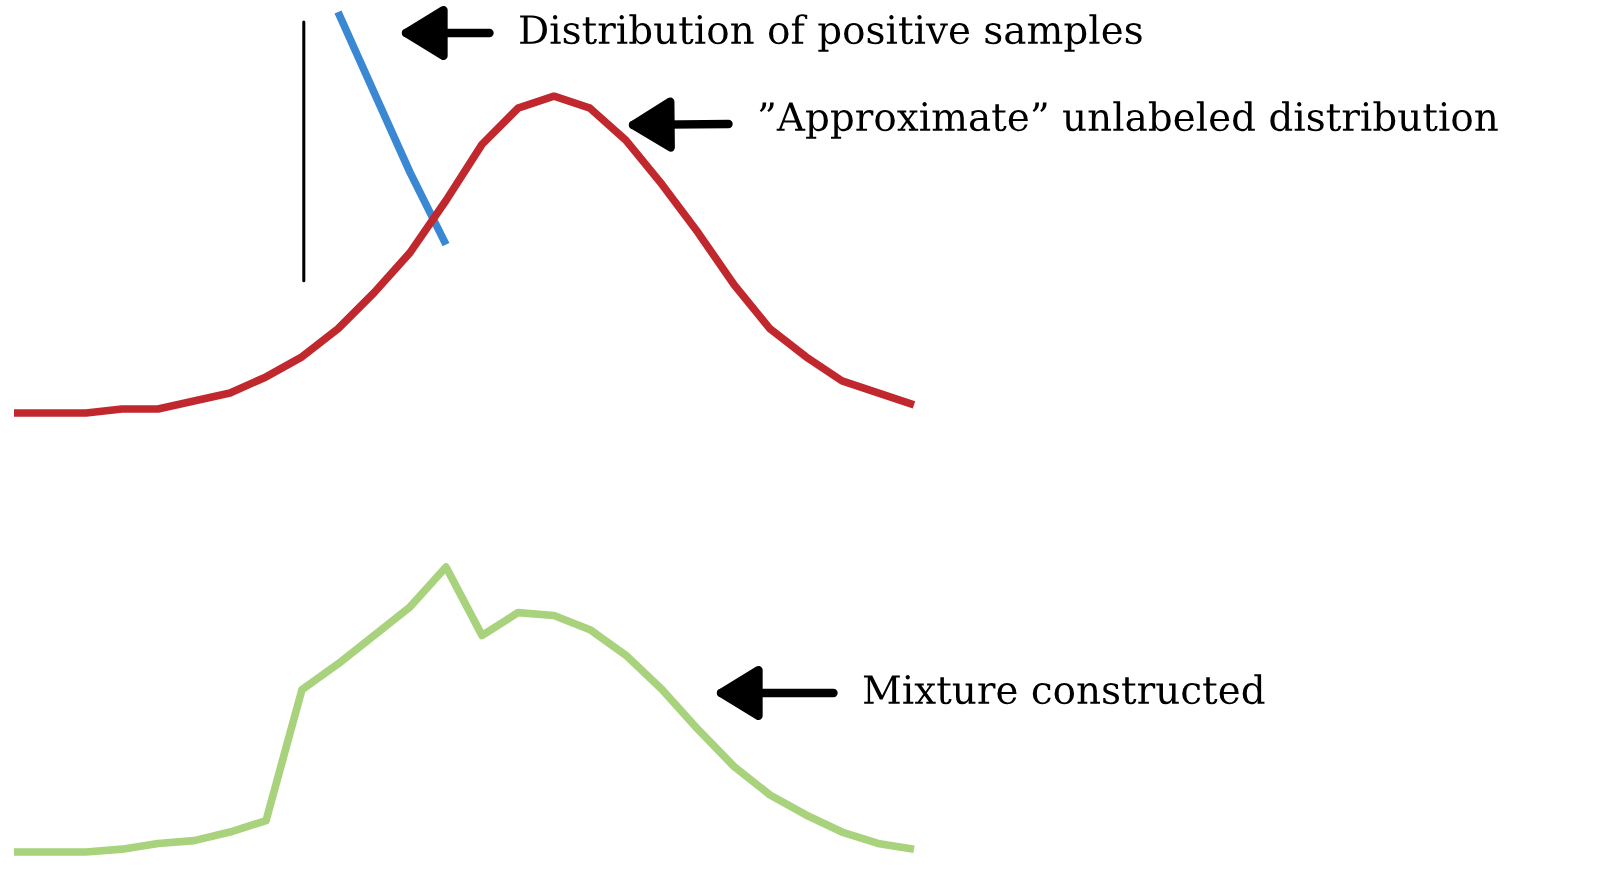 The image size is (1600, 873). Describe the element at coordinates (1064, 689) in the screenshot. I see `annotation: Mixture constructed` at that location.